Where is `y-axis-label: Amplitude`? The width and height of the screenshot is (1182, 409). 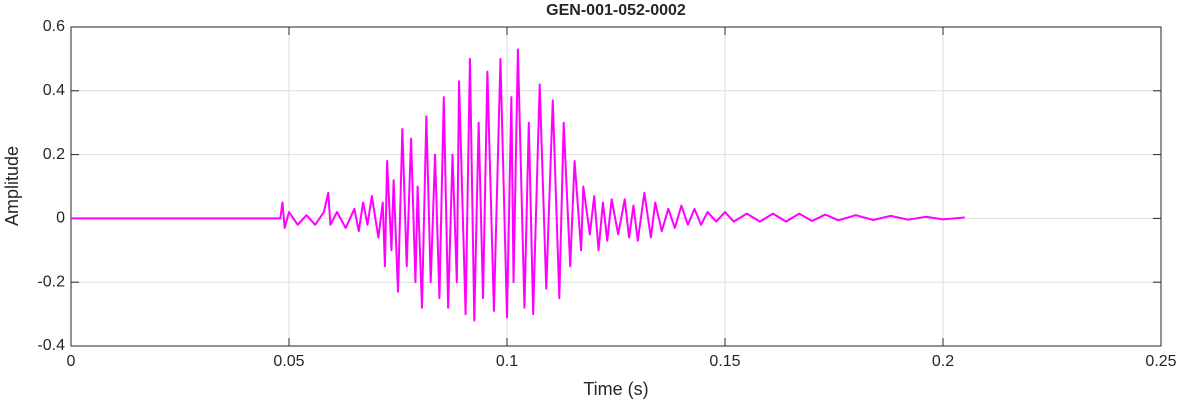
y-axis-label: Amplitude is located at coordinates (12, 186).